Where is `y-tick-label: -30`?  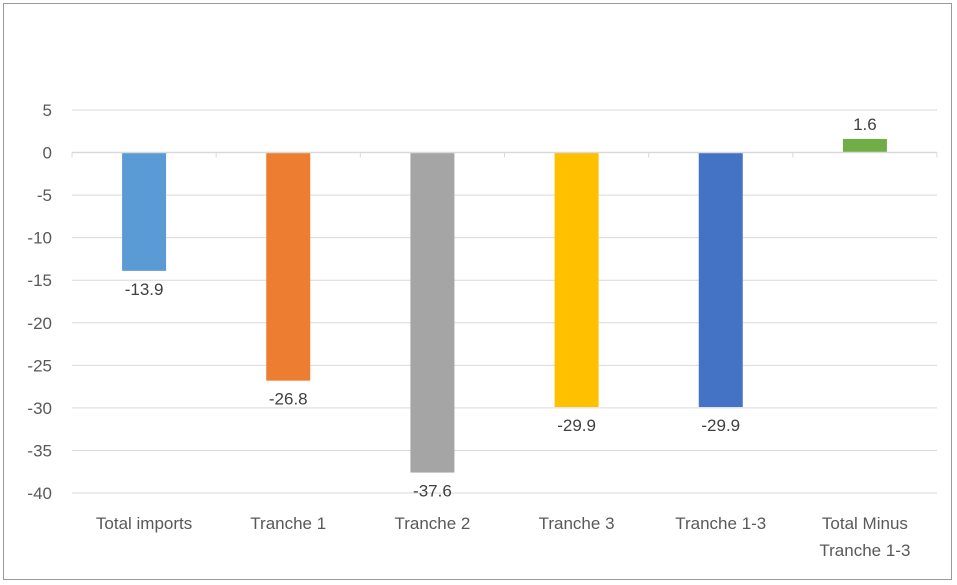 y-tick-label: -30 is located at coordinates (39, 408).